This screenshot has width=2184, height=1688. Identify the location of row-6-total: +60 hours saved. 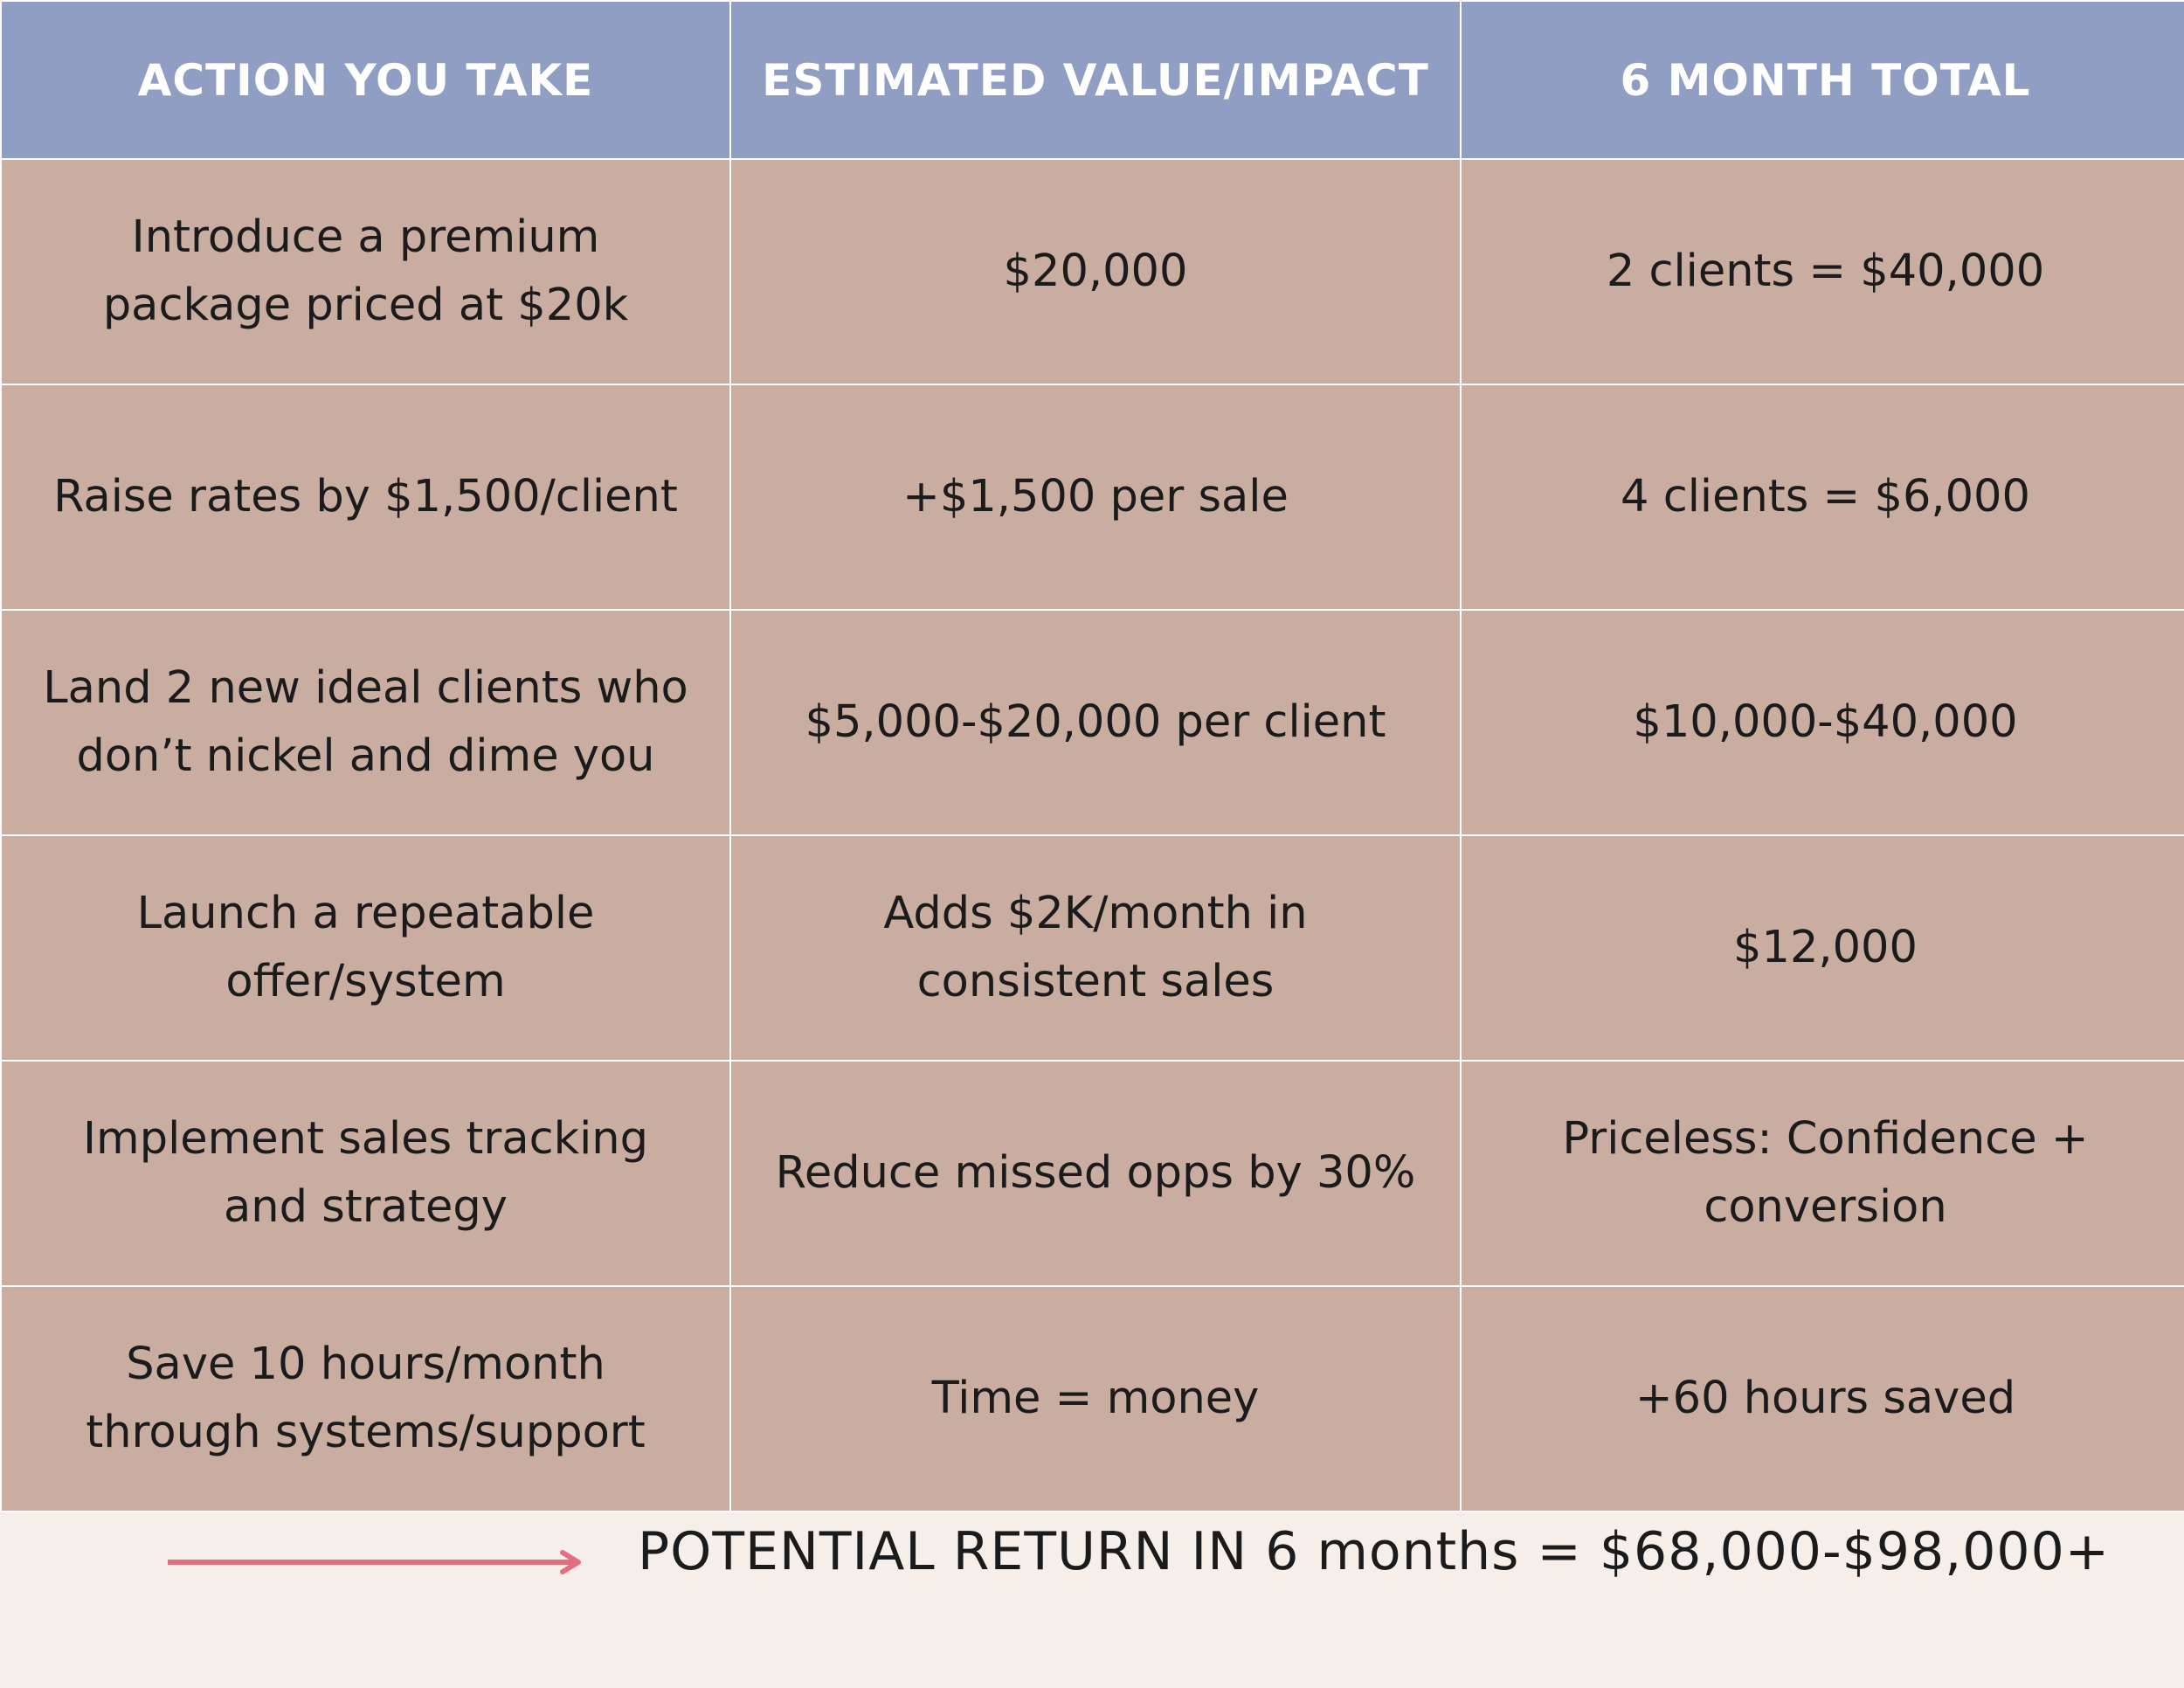
(1823, 1399).